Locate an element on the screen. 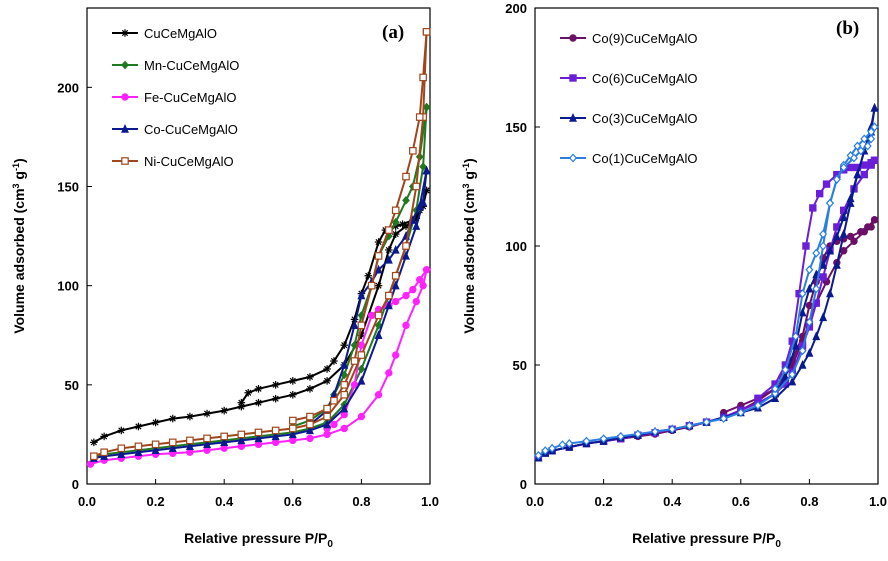  legend-marker is located at coordinates (125, 161).